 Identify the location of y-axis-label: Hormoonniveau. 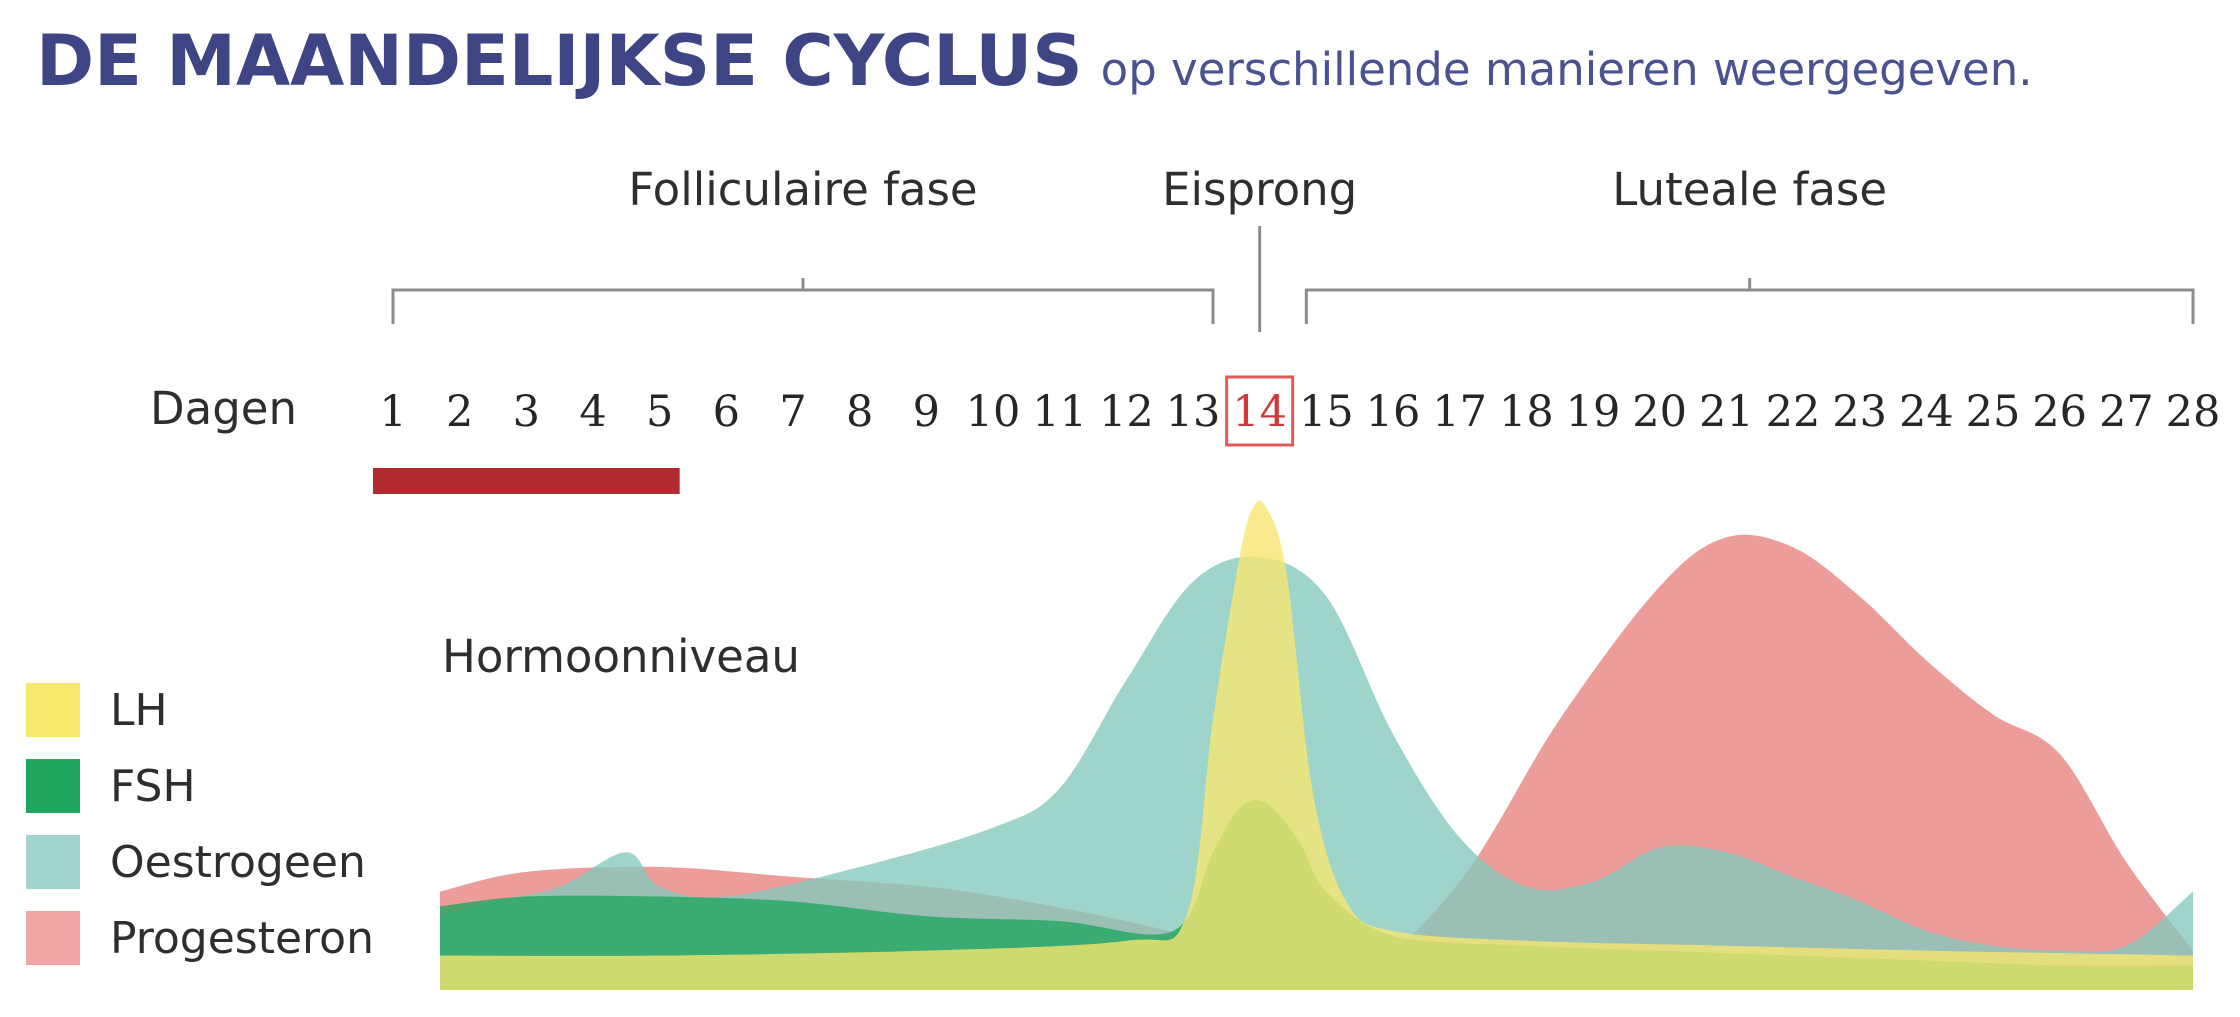
(621, 656).